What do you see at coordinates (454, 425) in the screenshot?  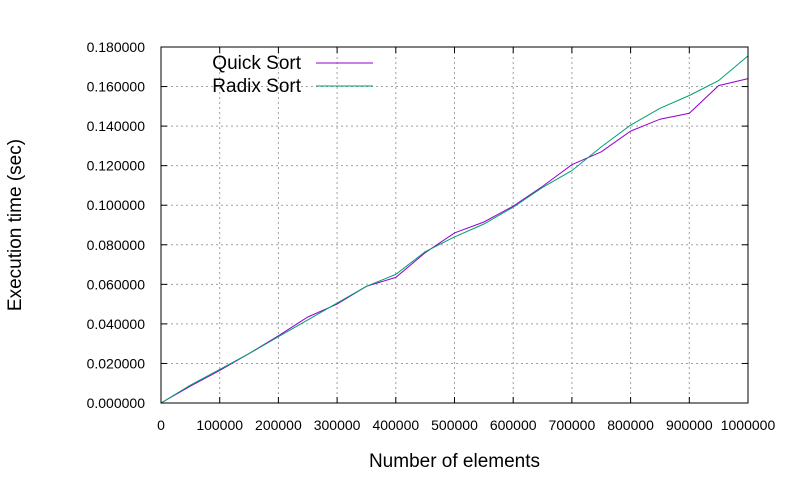 I see `x-tick-label: 500000` at bounding box center [454, 425].